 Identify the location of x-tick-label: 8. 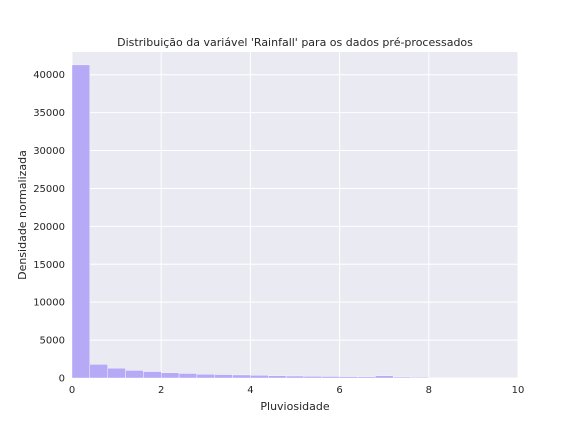
(429, 390).